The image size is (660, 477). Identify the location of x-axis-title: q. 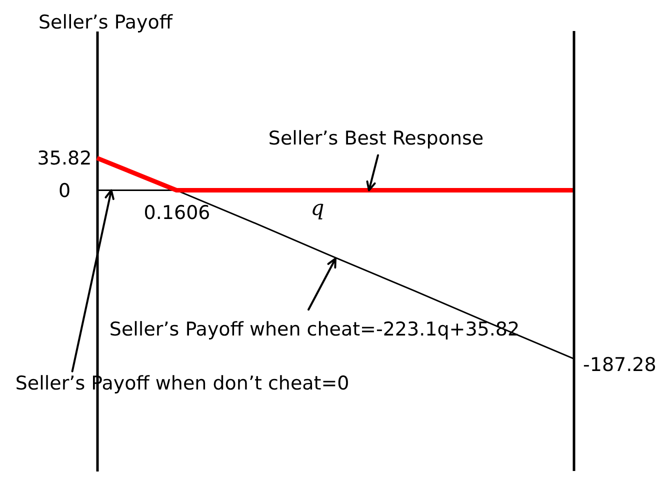
(317, 208).